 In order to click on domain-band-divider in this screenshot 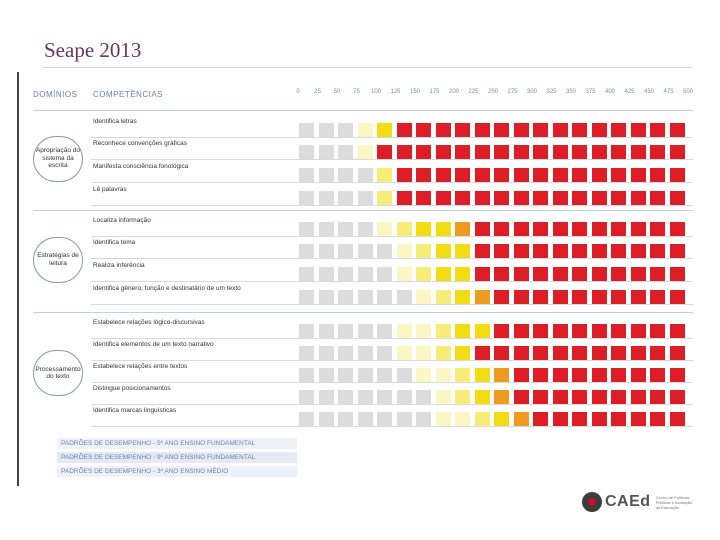, I will do `click(363, 110)`.